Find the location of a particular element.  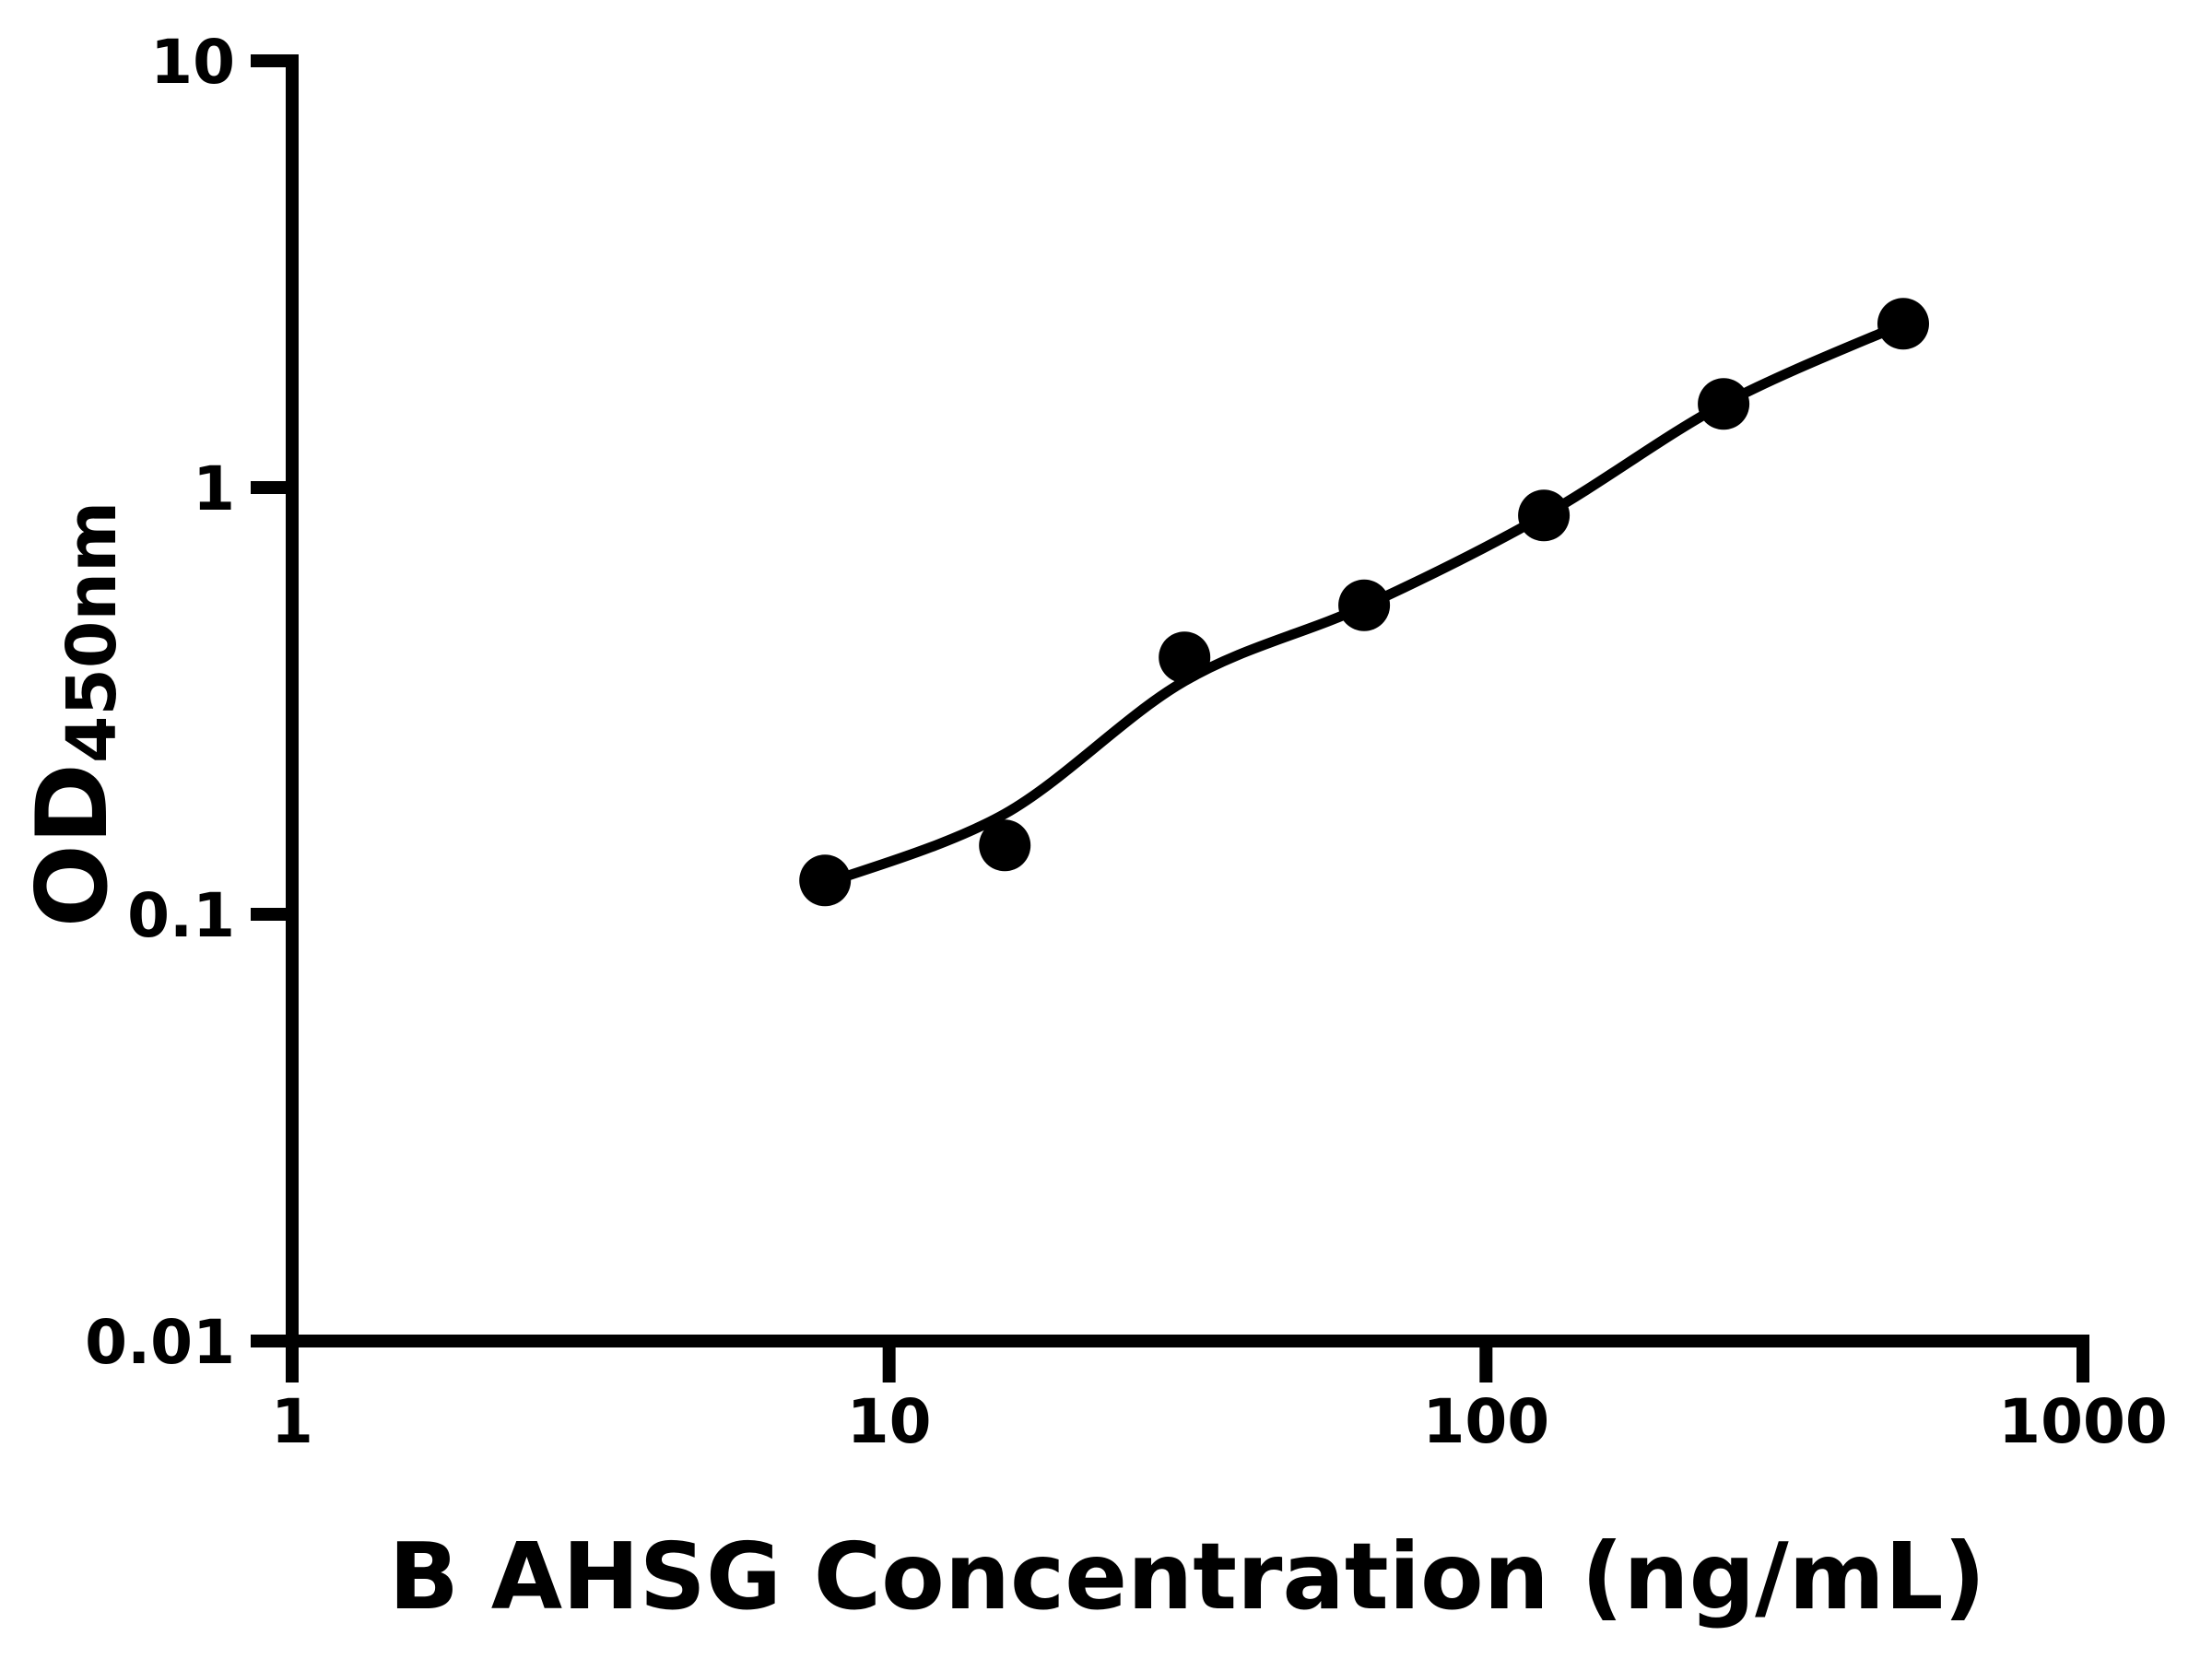

y-tick-label: 0.01 is located at coordinates (160, 1342).